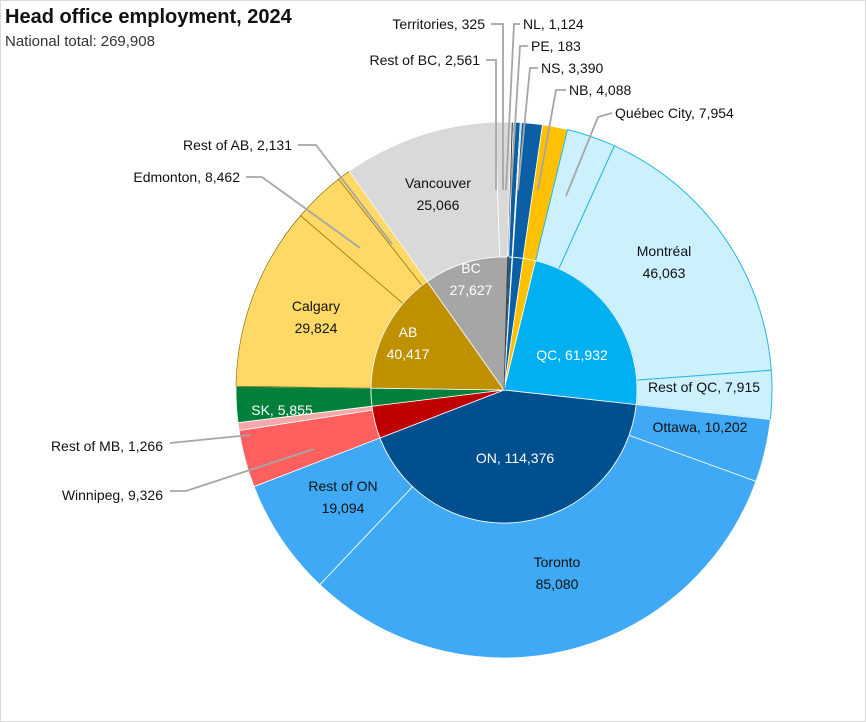  Describe the element at coordinates (210, 439) in the screenshot. I see `rest-of-mb-leader-line` at that location.